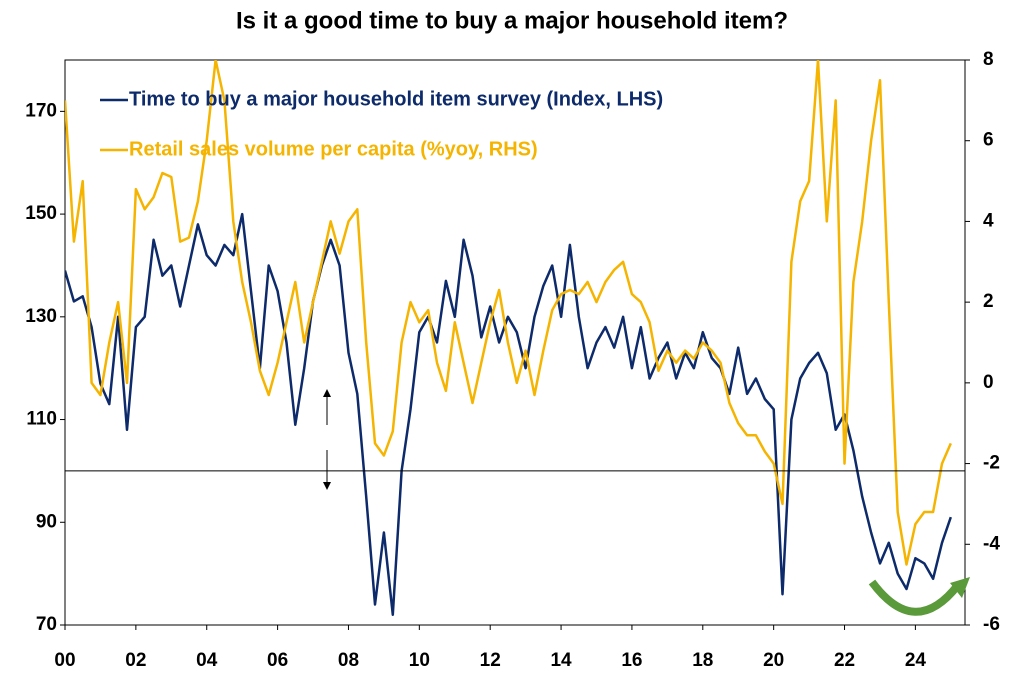  What do you see at coordinates (207, 660) in the screenshot?
I see `x-tick-label: 04` at bounding box center [207, 660].